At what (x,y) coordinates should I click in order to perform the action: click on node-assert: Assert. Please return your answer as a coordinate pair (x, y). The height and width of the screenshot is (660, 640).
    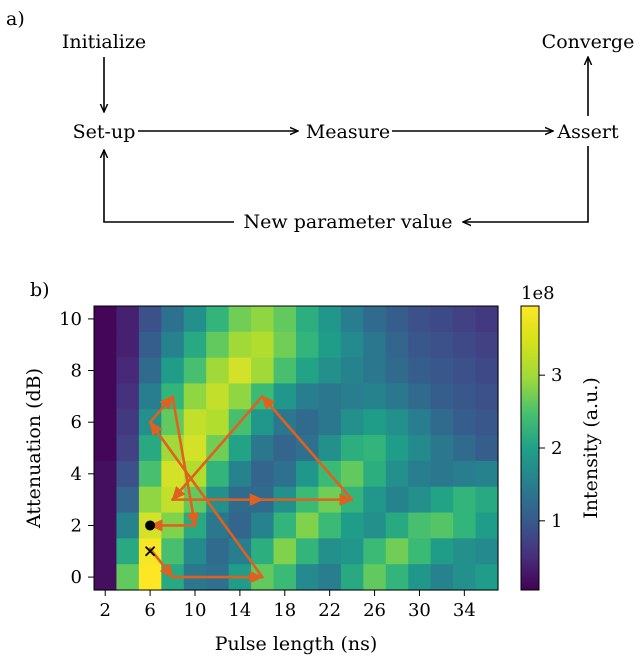
    Looking at the image, I should click on (587, 132).